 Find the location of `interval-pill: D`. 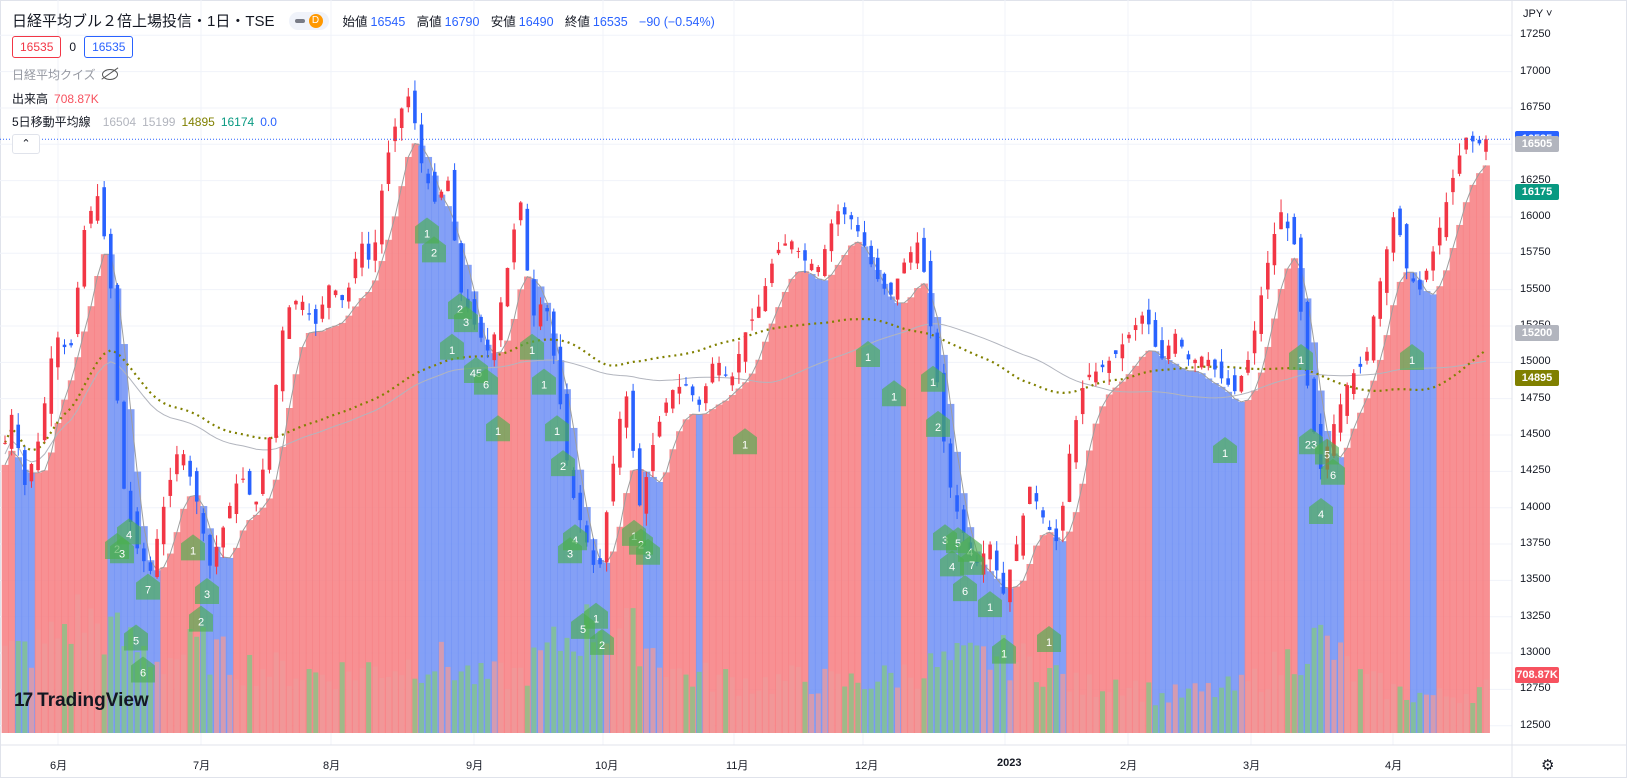

interval-pill: D is located at coordinates (308, 20).